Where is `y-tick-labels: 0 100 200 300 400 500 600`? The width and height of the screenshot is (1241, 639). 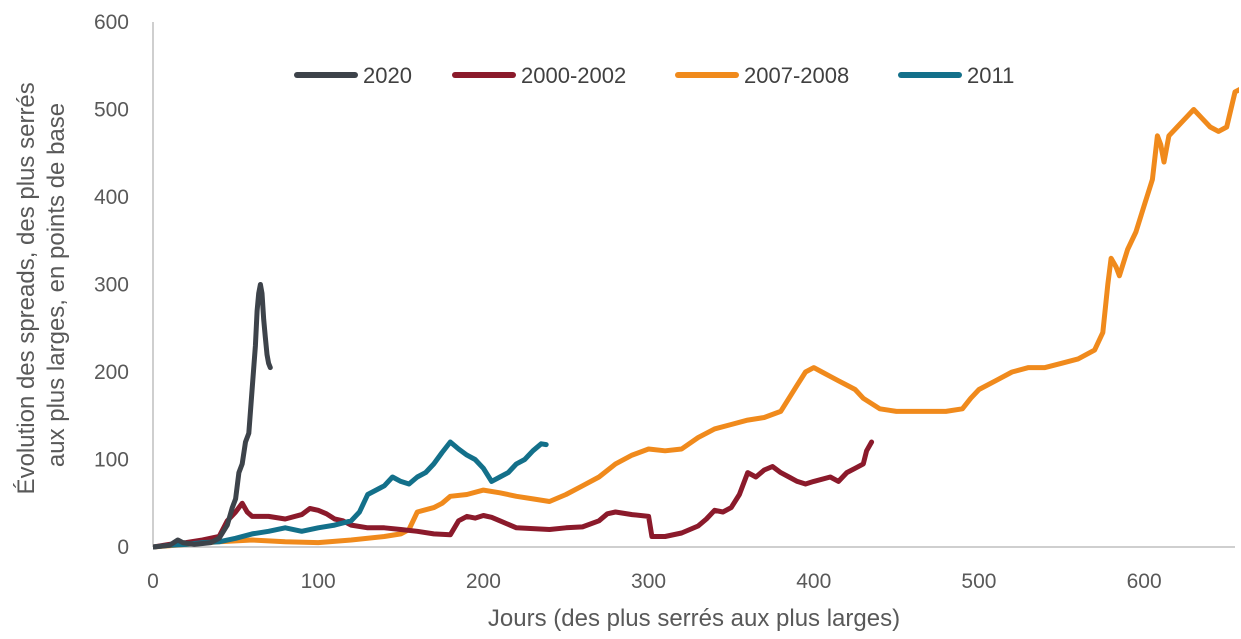
y-tick-labels: 0 100 200 300 400 500 600 is located at coordinates (111, 285).